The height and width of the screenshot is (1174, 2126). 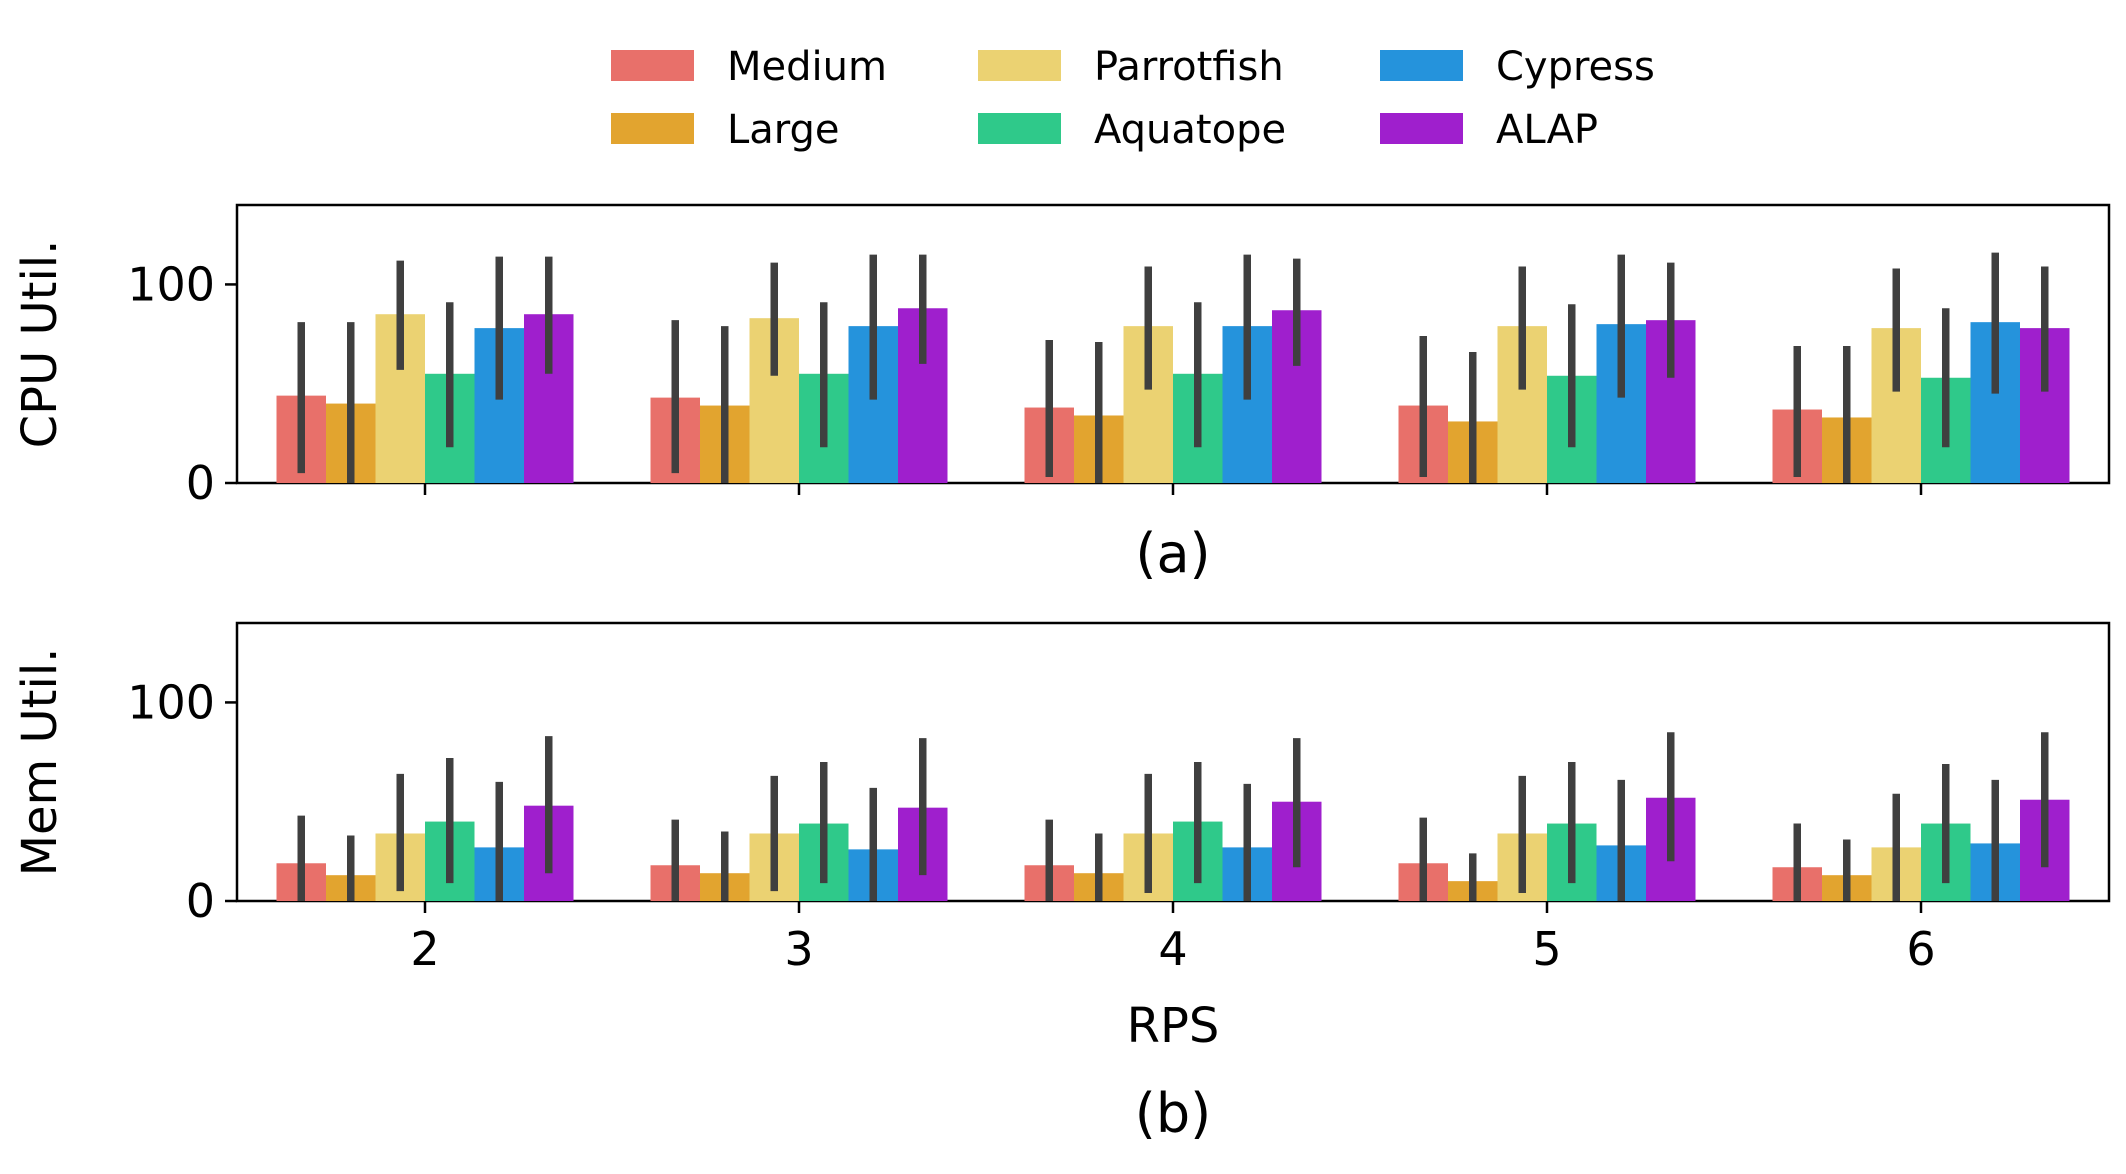 I want to click on legend-item-large: Large, so click(x=725, y=130).